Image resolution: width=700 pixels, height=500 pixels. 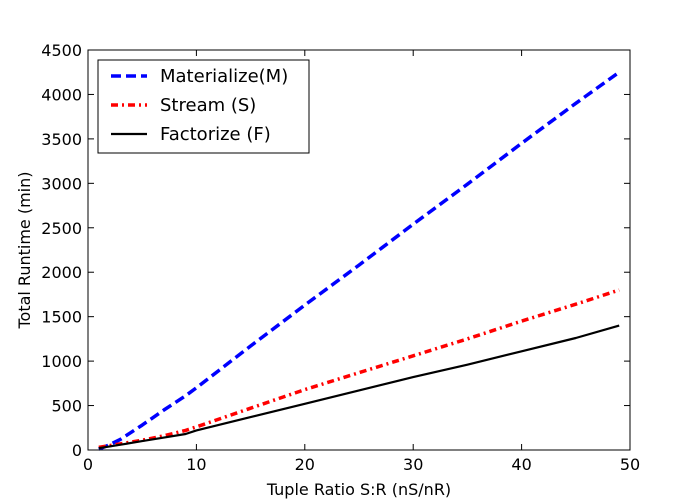 I want to click on x-tick-label: 30, so click(x=413, y=464).